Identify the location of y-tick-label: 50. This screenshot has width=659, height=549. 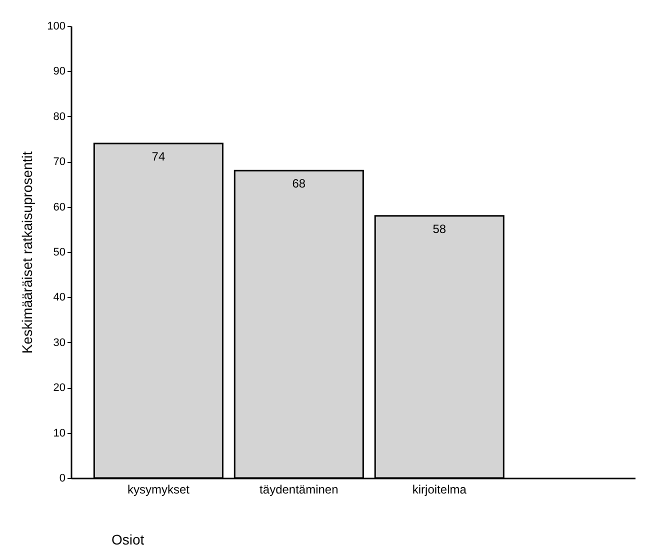
(59, 252).